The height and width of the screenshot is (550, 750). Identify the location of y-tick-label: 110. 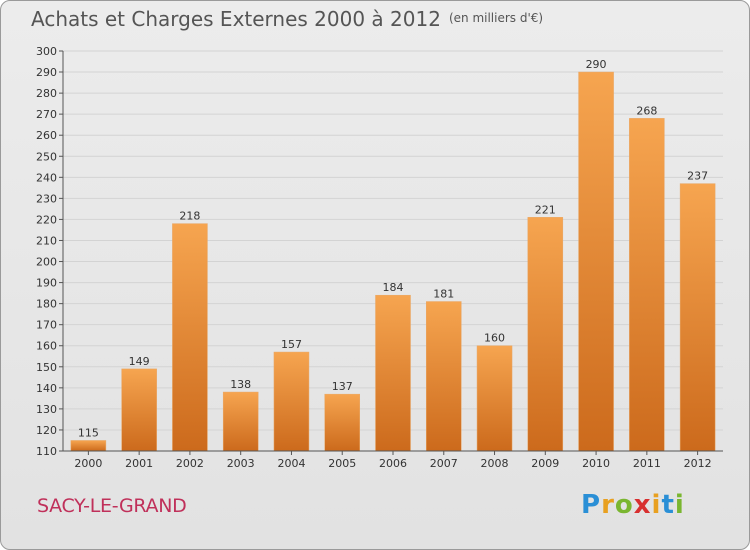
(46, 451).